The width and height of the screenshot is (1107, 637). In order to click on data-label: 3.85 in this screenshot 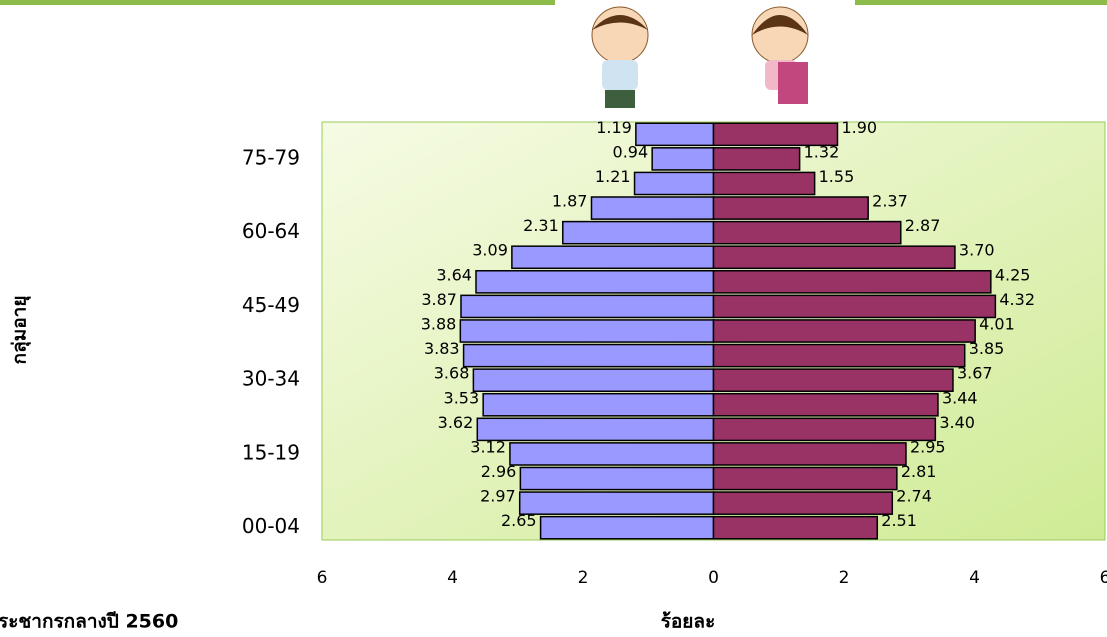, I will do `click(987, 348)`.